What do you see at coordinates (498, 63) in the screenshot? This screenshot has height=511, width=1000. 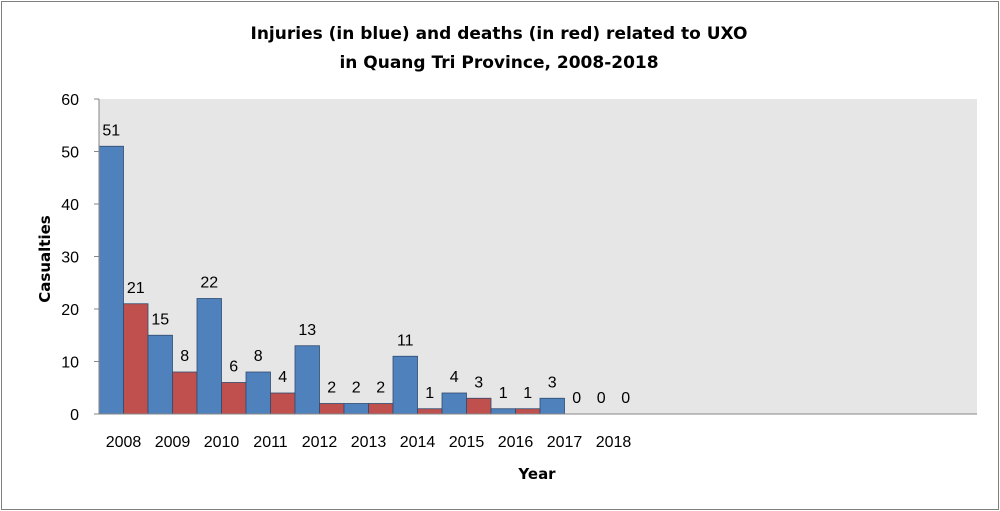 I see `chart-title-line-2: in Quang Tri Province, 2008-2018` at bounding box center [498, 63].